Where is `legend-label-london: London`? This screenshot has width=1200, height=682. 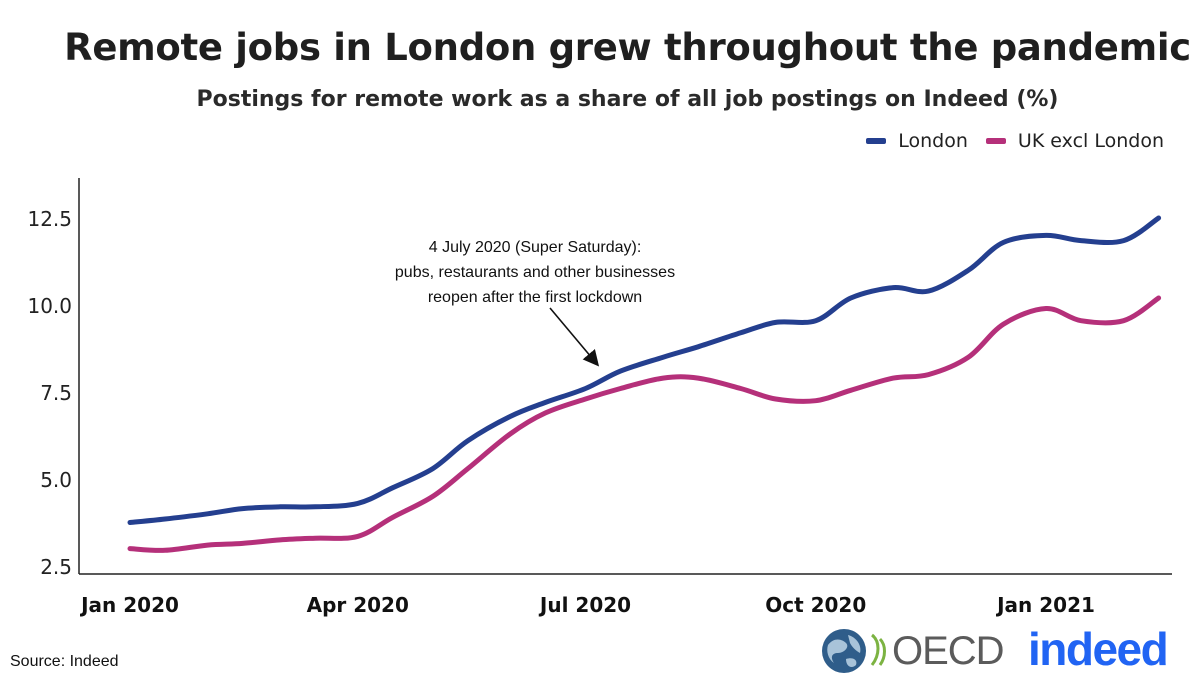
legend-label-london: London is located at coordinates (933, 141).